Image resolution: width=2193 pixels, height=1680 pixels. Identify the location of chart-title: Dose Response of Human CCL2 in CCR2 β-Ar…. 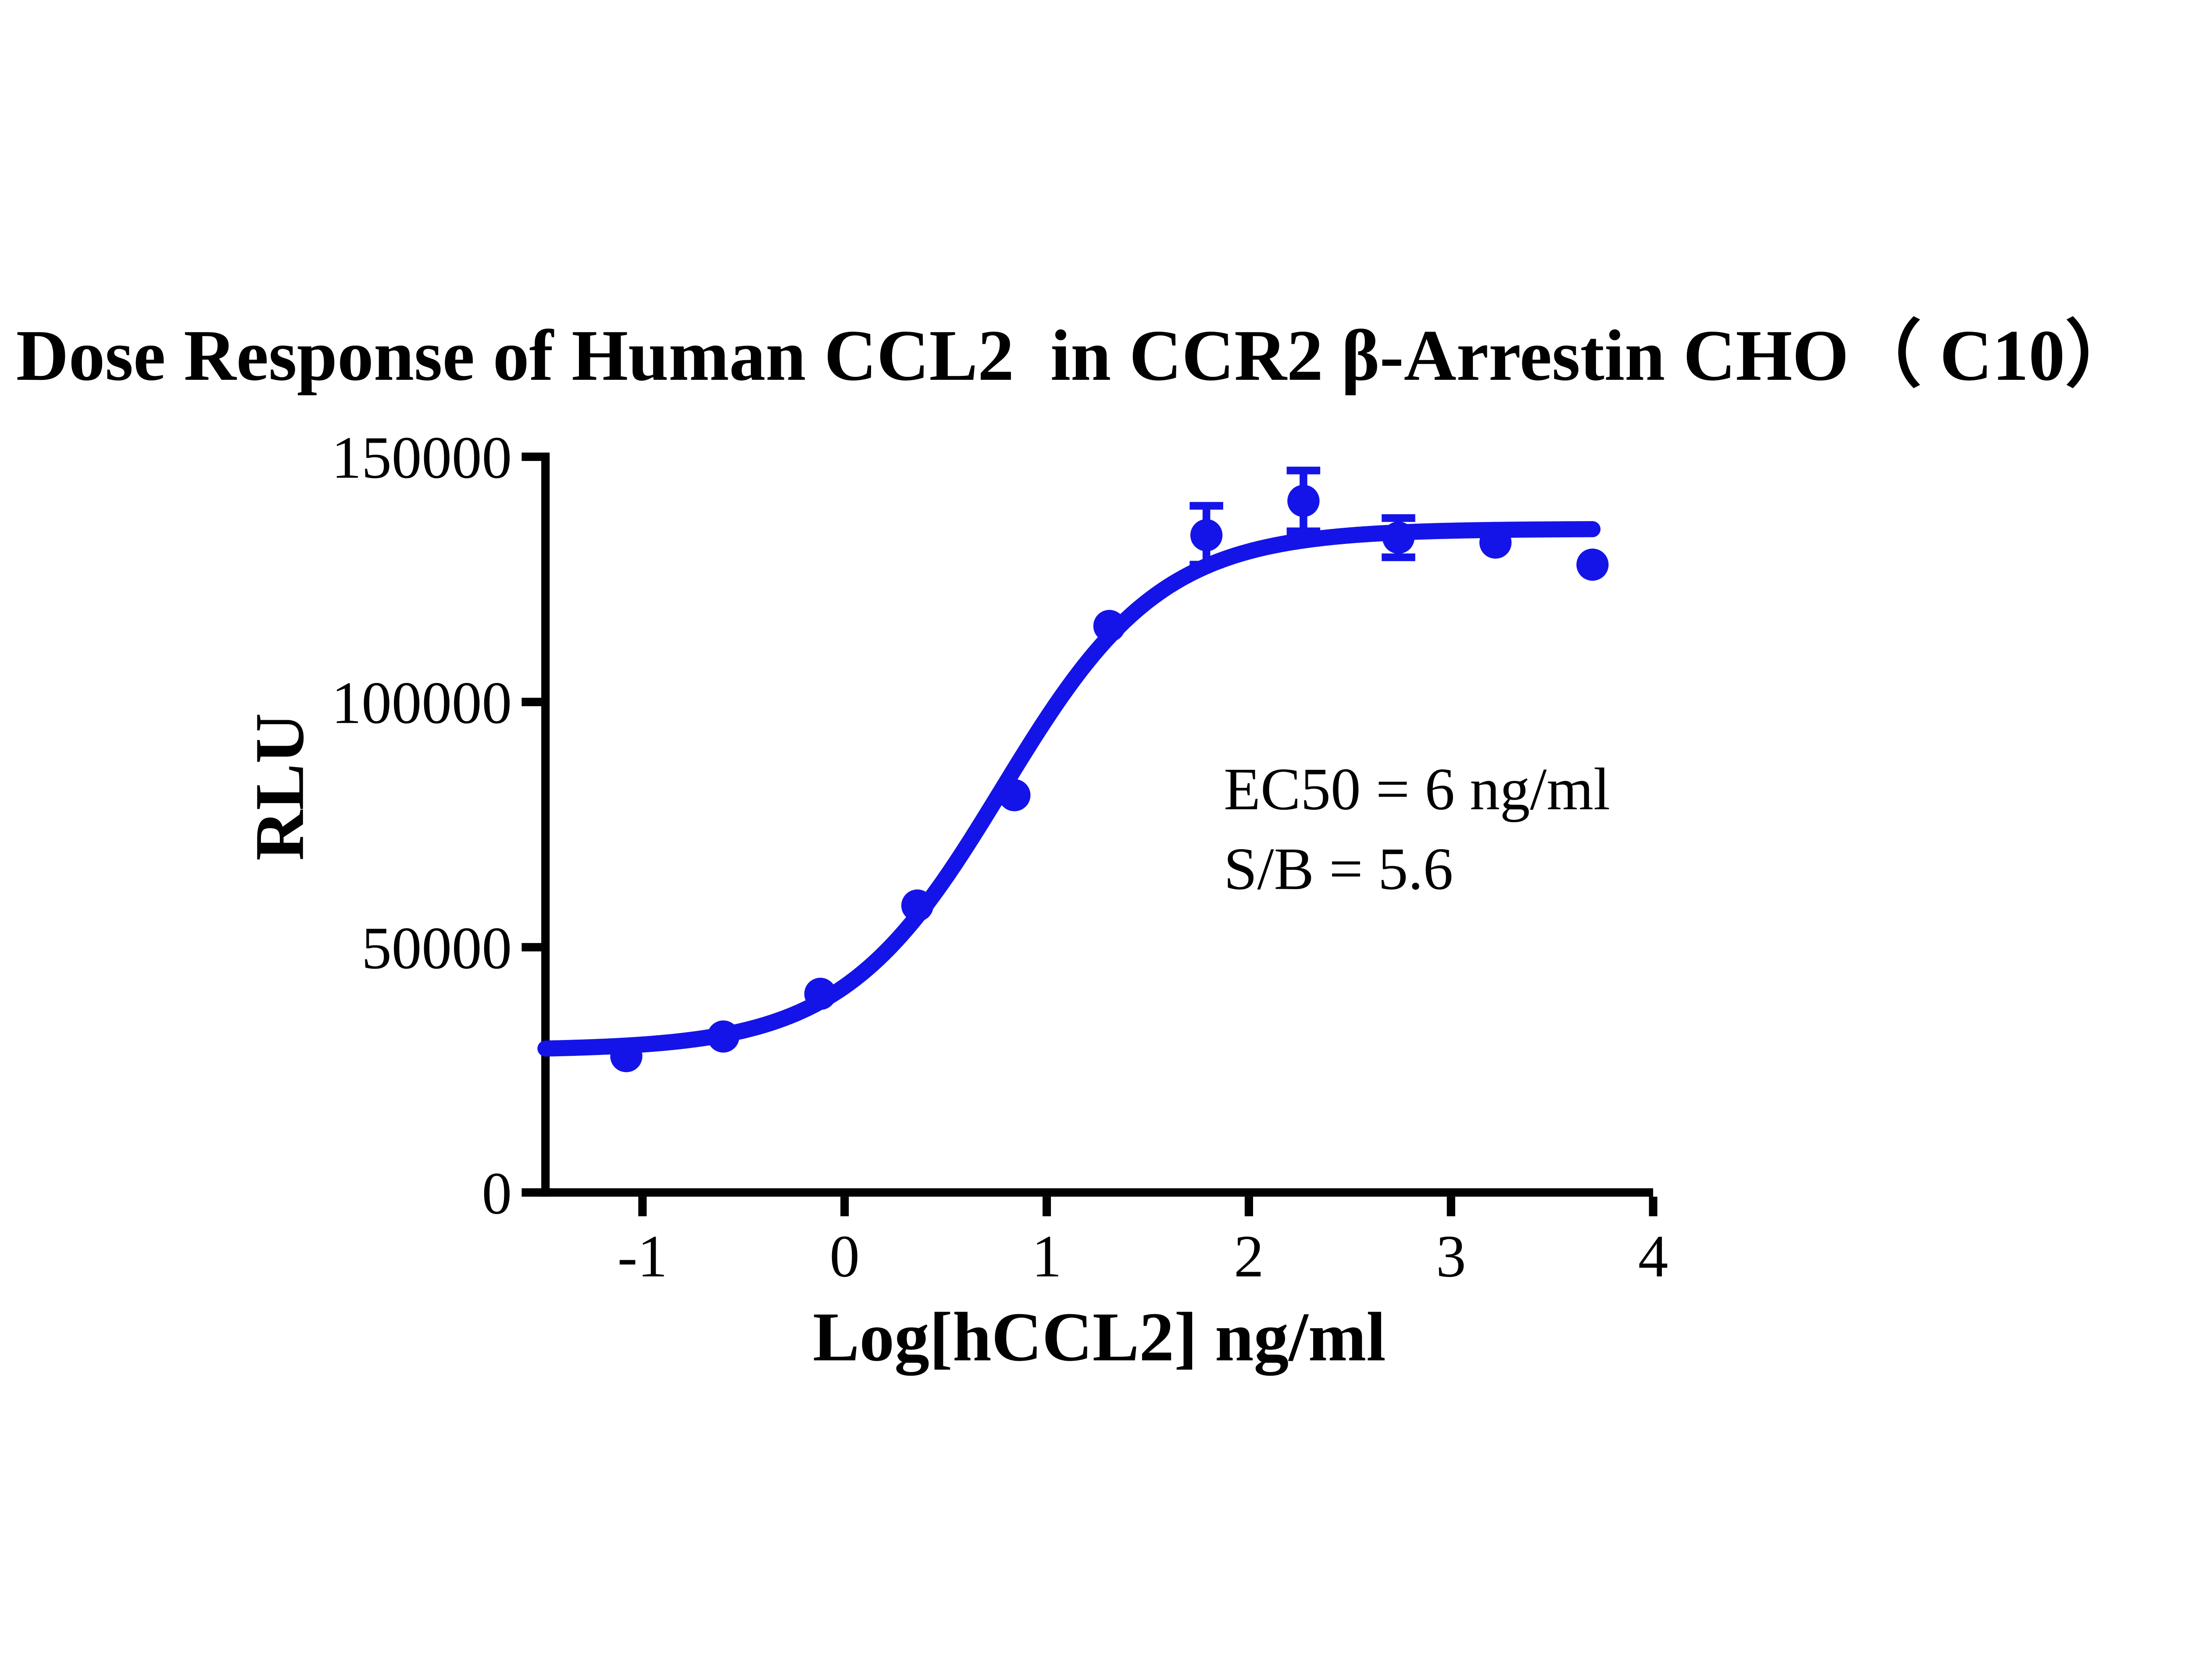
(1077, 355).